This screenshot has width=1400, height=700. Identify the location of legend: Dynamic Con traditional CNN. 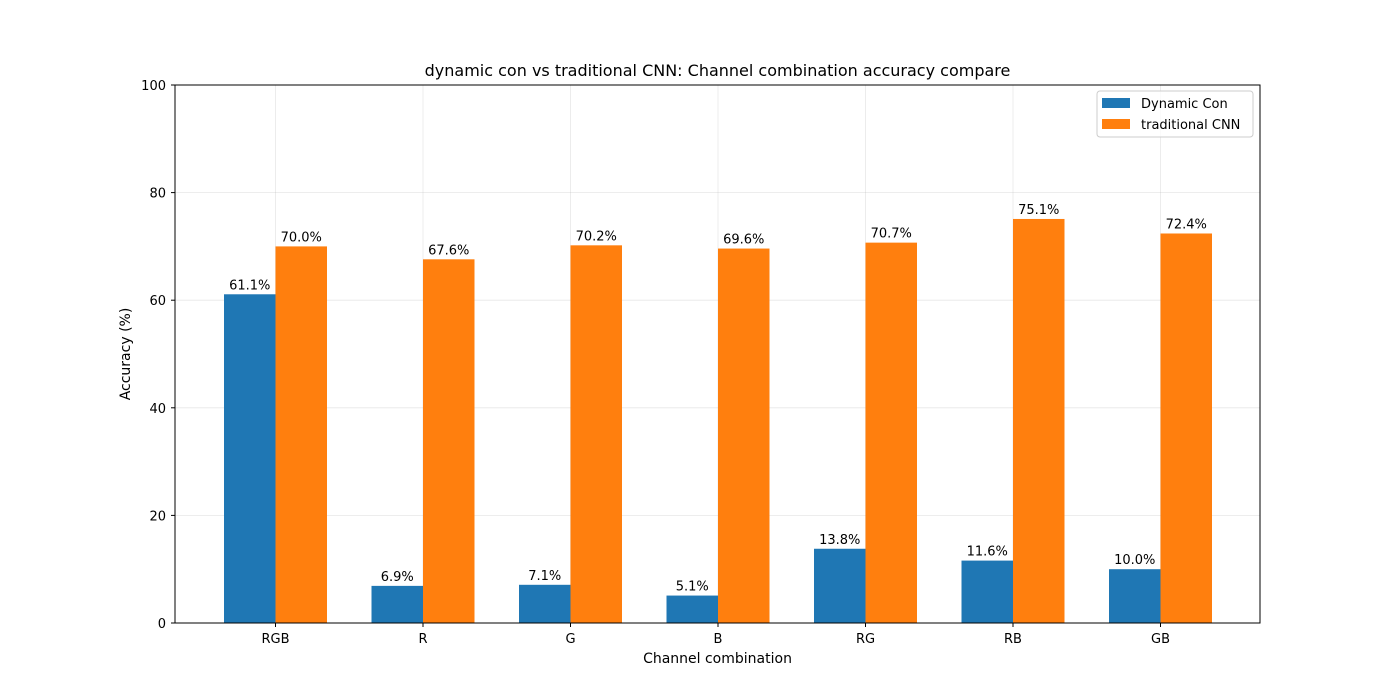
(1175, 114).